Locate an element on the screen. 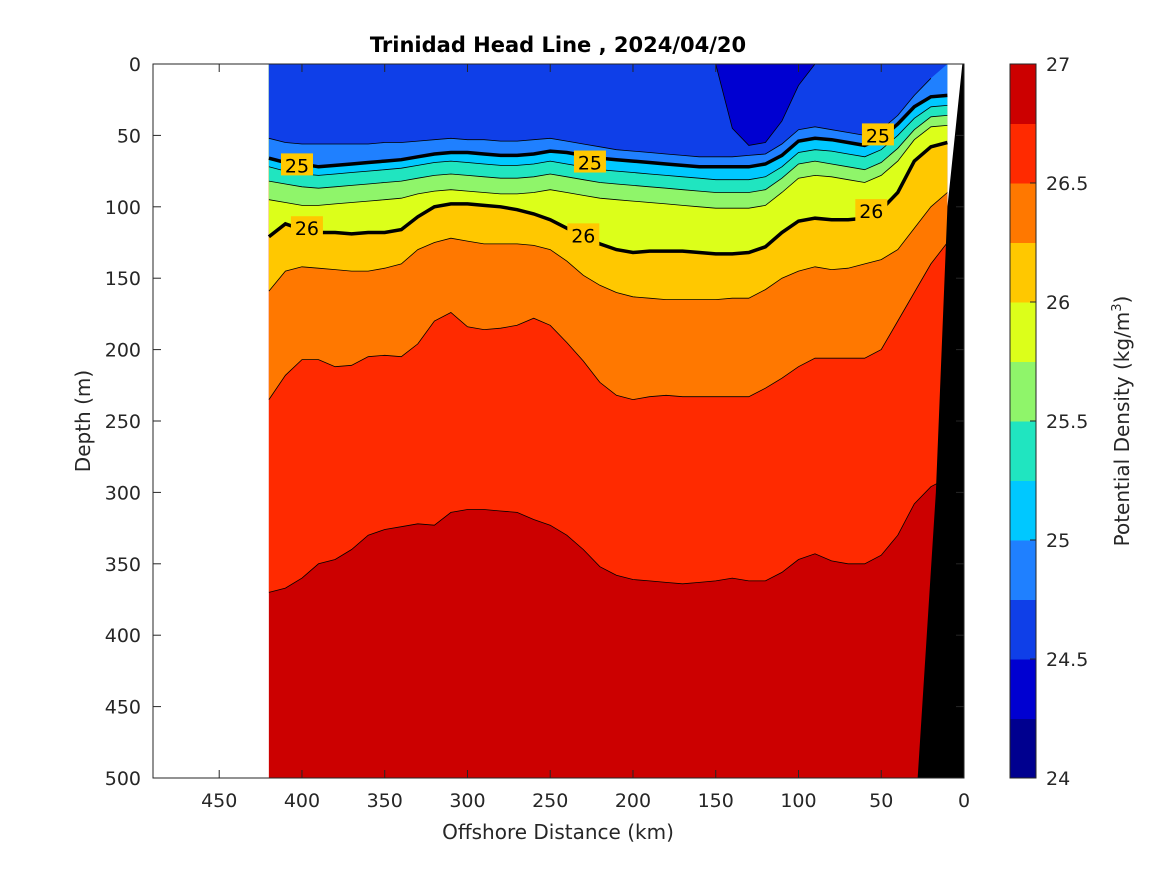 This screenshot has width=1167, height=875. colorbar-tick-label: 26.5 is located at coordinates (1067, 184).